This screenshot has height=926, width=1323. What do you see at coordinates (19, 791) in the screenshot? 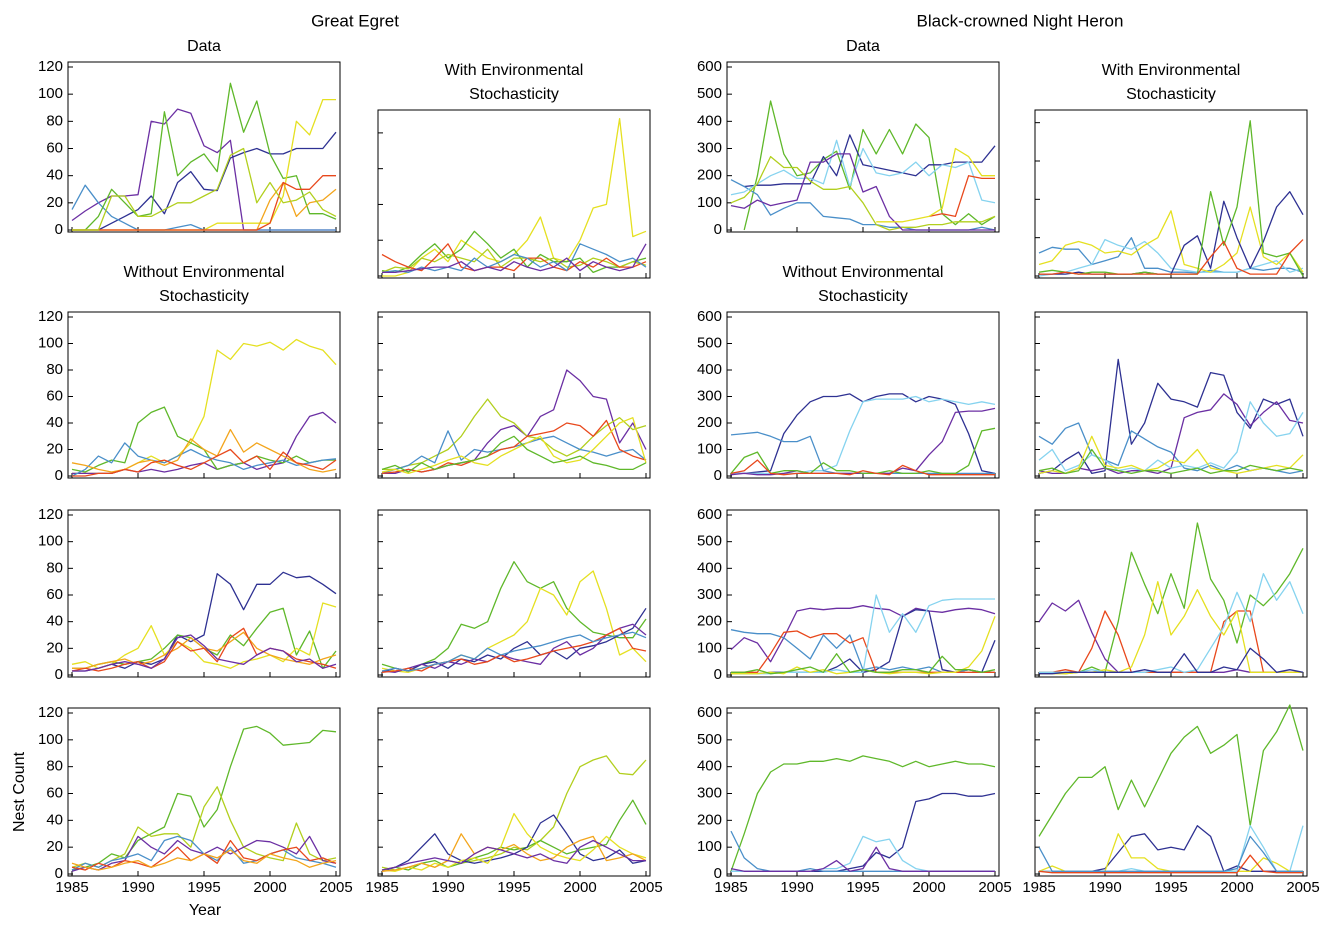
I see `y-axis-label: Nest Count` at bounding box center [19, 791].